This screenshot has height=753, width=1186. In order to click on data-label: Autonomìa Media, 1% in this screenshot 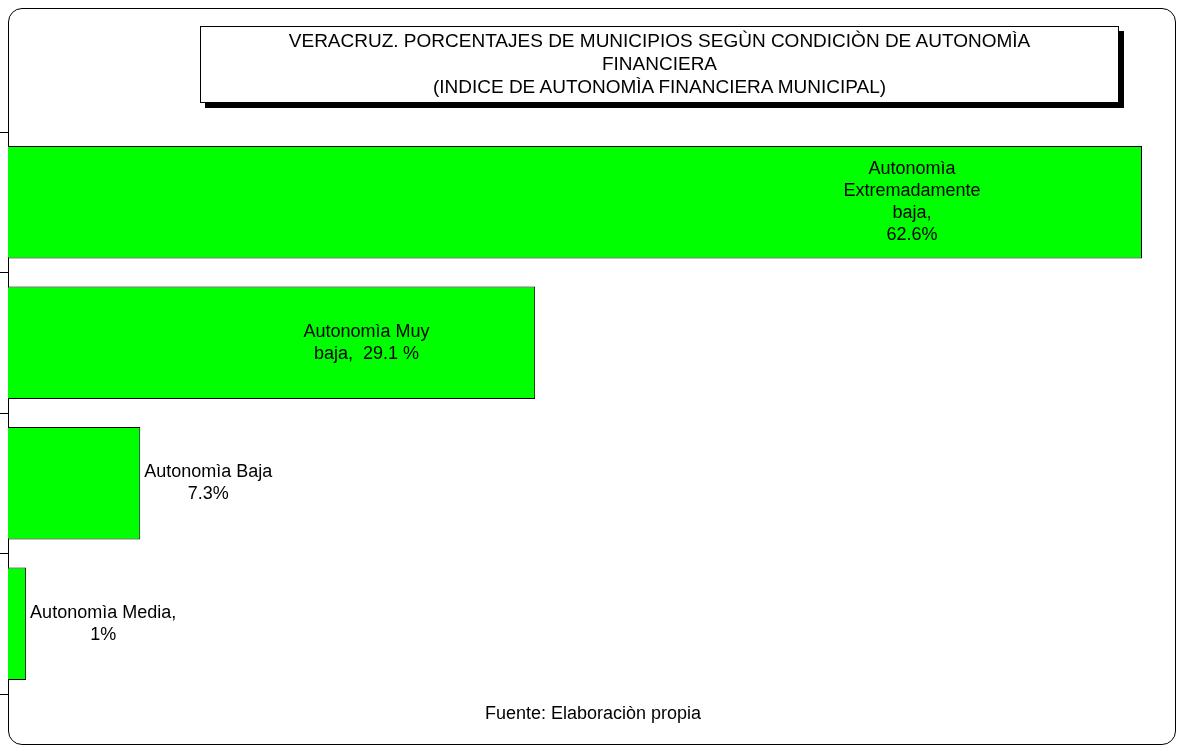, I will do `click(103, 622)`.